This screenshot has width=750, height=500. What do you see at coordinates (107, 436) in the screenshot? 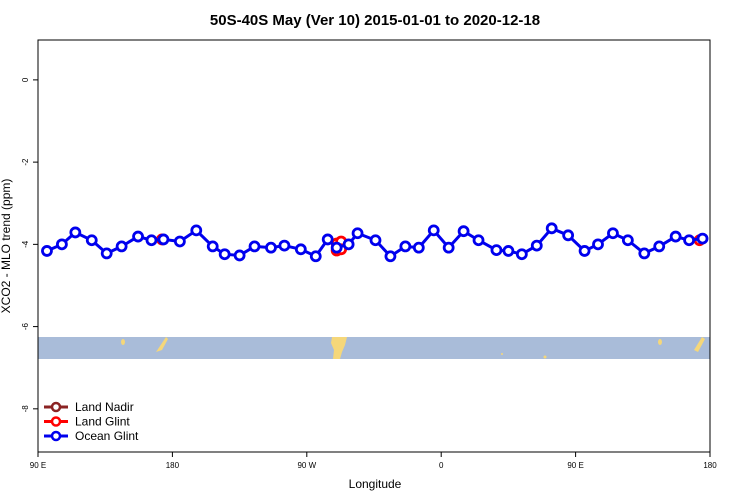
I see `legend-label: Ocean Glint` at bounding box center [107, 436].